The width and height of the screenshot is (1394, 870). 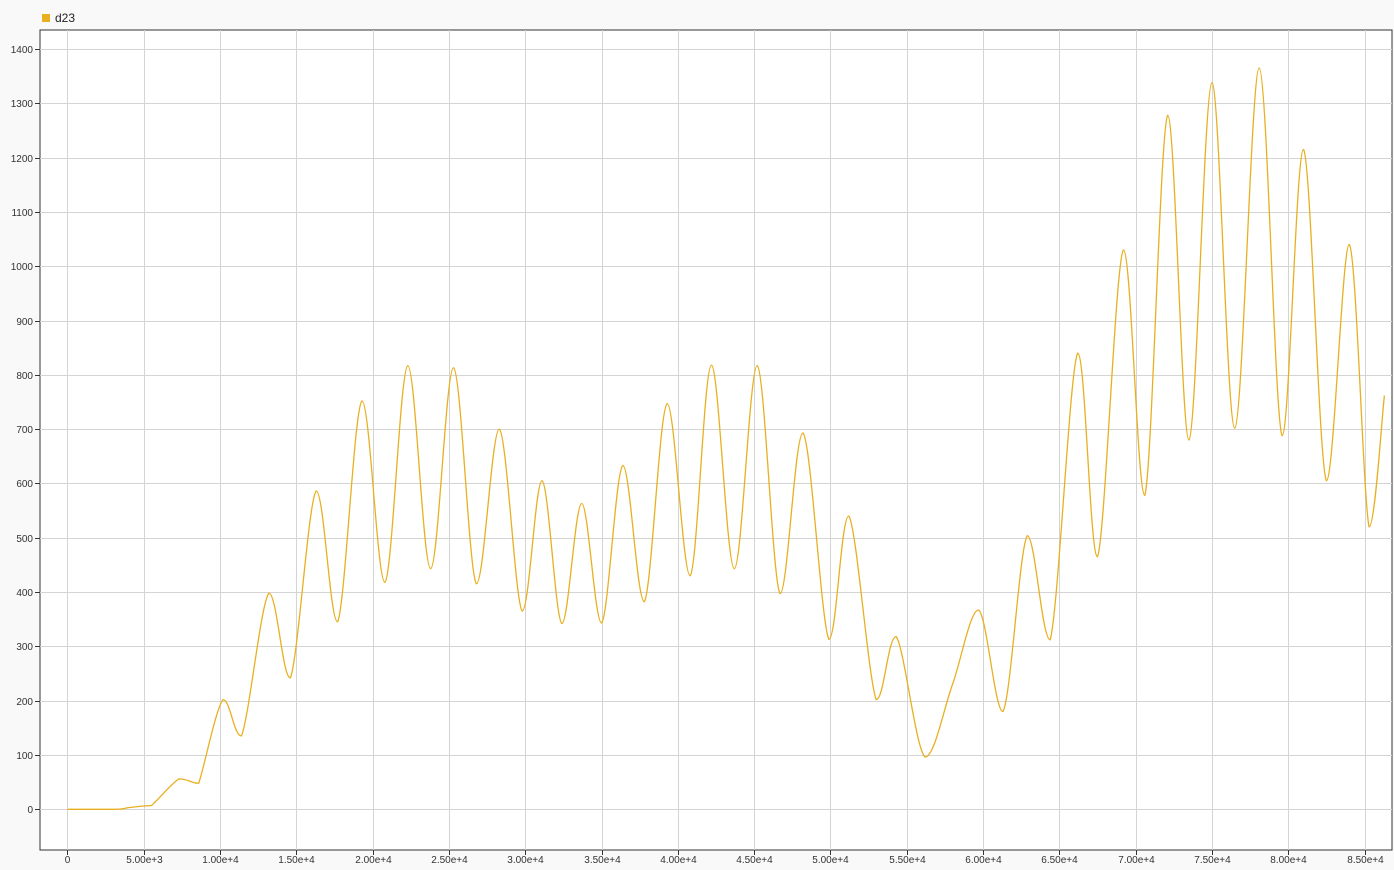 I want to click on x-tick-label: 2.00e+4, so click(x=373, y=860).